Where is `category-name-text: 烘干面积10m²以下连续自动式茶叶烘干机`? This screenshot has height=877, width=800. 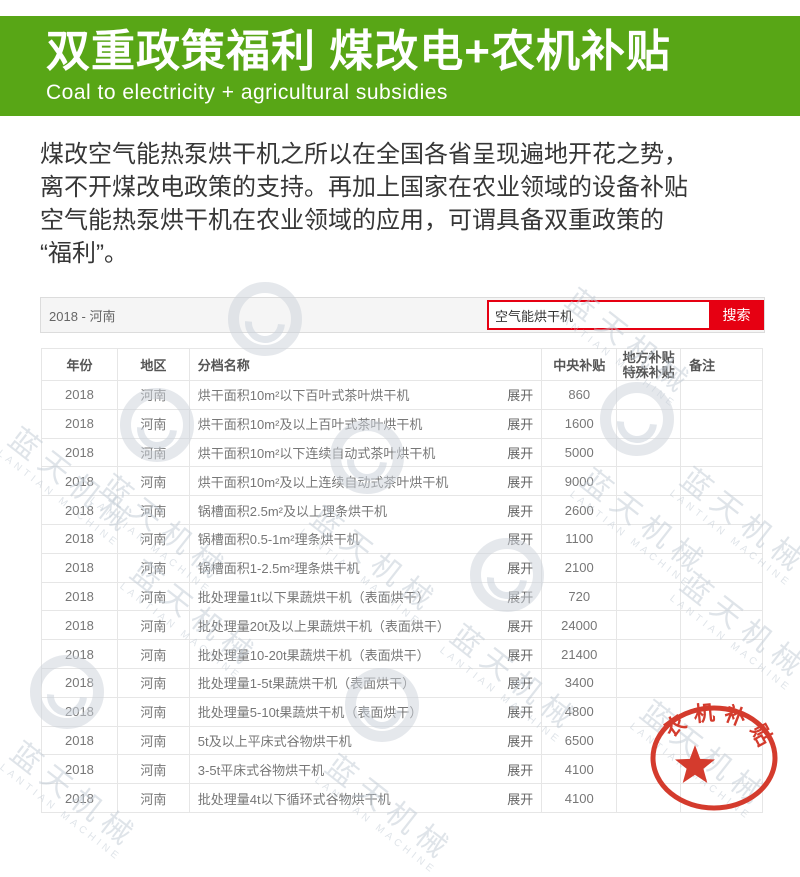
category-name-text: 烘干面积10m²以下连续自动式茶叶烘干机 is located at coordinates (316, 453).